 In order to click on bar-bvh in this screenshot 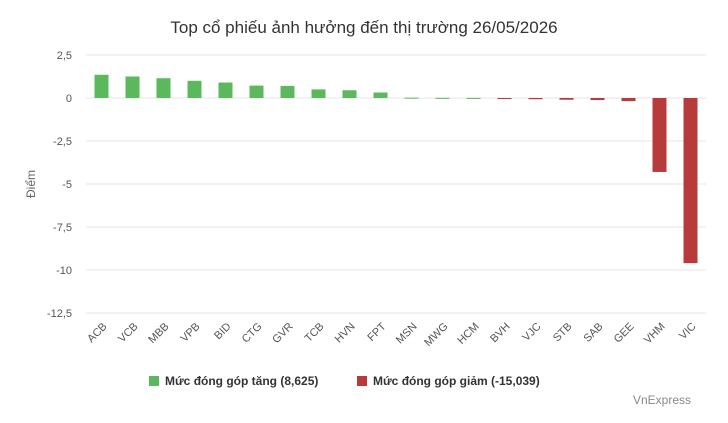, I will do `click(504, 98)`.